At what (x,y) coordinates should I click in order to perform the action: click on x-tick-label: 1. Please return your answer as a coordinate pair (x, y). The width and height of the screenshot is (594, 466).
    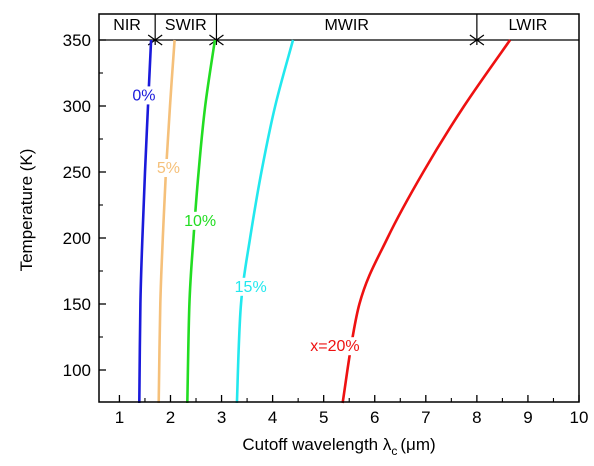
    Looking at the image, I should click on (119, 417).